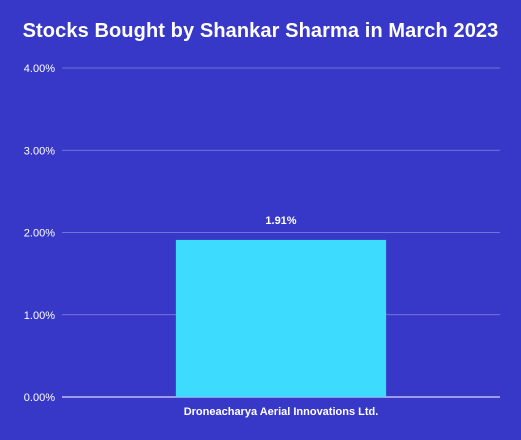 This screenshot has width=521, height=440. I want to click on bar, so click(281, 318).